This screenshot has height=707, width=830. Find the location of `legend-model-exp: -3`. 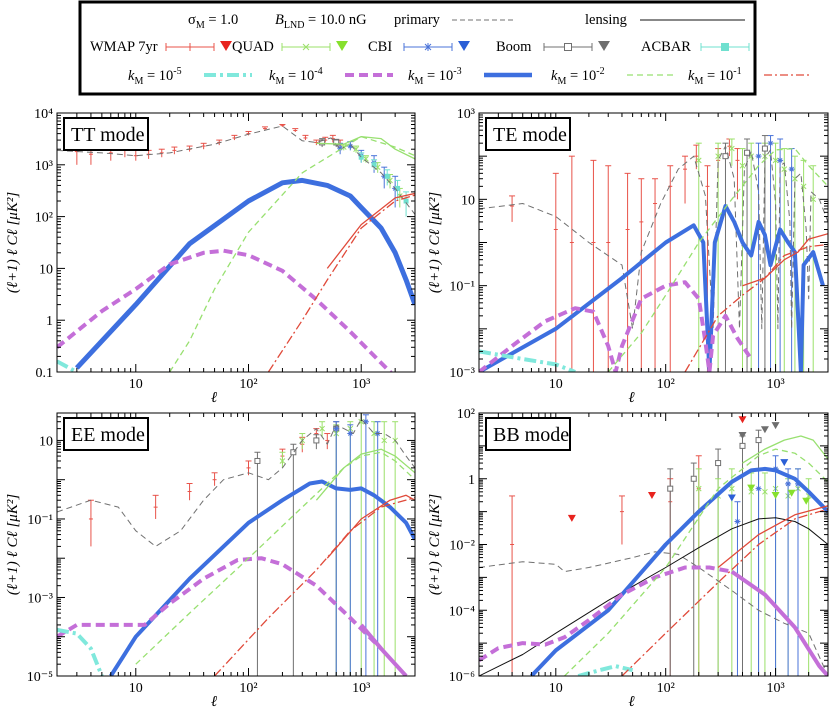

legend-model-exp: -3 is located at coordinates (457, 71).